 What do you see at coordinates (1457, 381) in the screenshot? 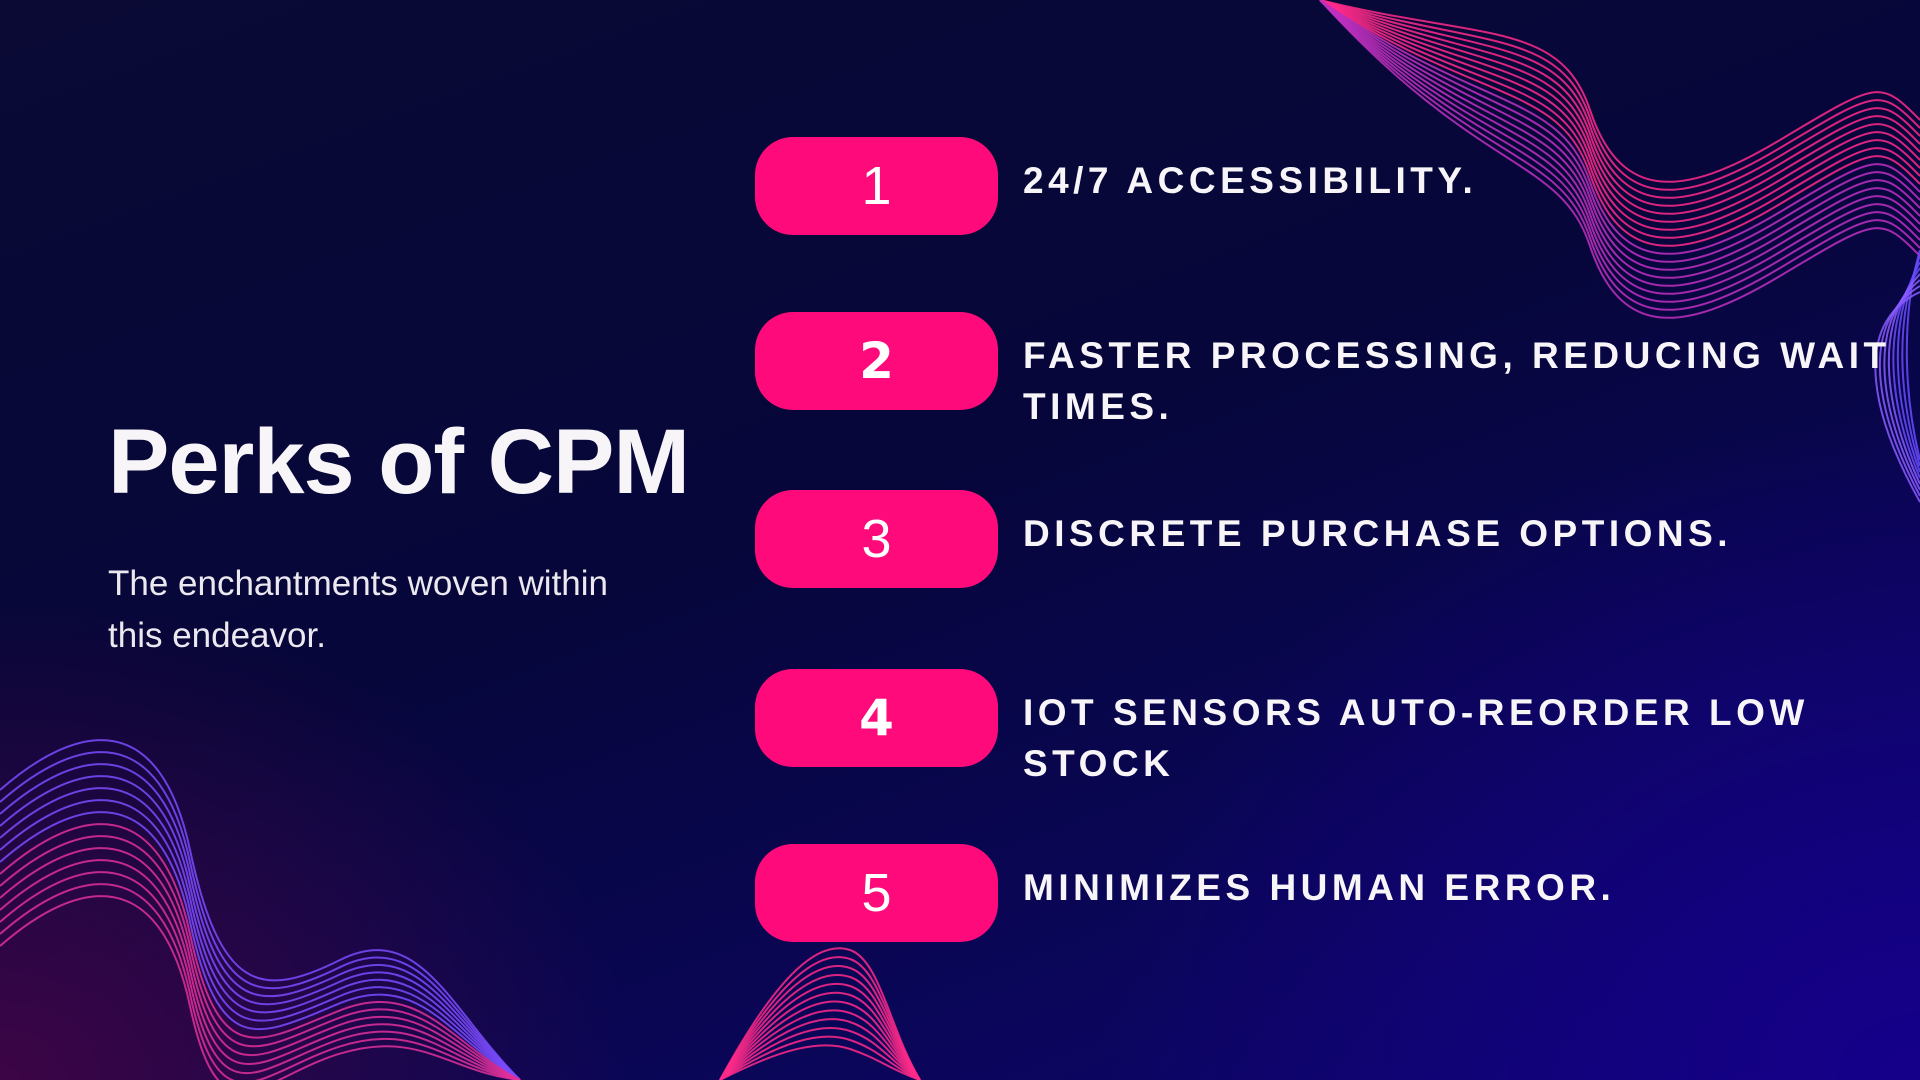
I see `item-text: FASTER PROCESSING, REDUCING WAIT TIMES.` at bounding box center [1457, 381].